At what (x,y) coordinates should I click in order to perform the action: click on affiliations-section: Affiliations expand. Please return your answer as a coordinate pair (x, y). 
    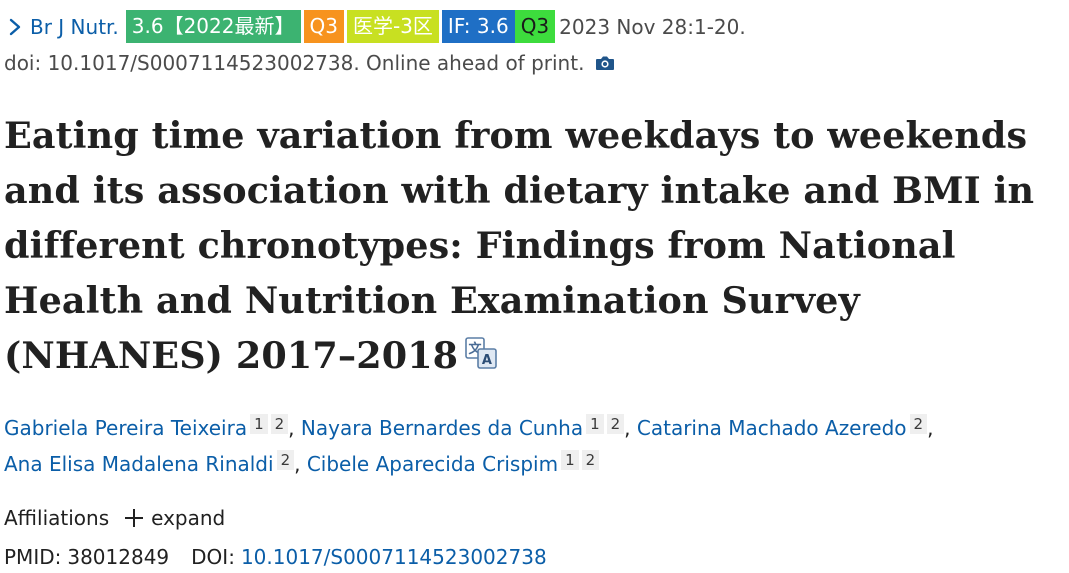
    Looking at the image, I should click on (114, 518).